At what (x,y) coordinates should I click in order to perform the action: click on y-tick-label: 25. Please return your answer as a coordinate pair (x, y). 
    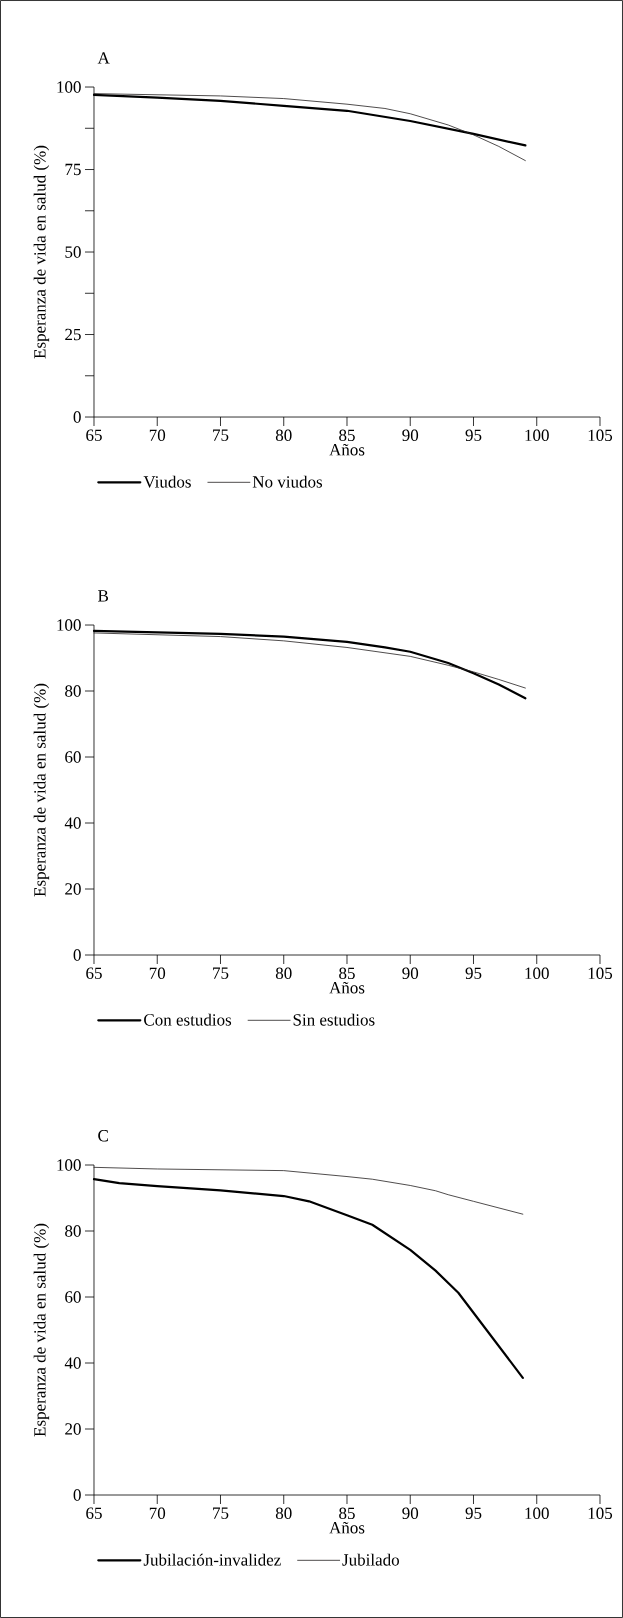
    Looking at the image, I should click on (73, 334).